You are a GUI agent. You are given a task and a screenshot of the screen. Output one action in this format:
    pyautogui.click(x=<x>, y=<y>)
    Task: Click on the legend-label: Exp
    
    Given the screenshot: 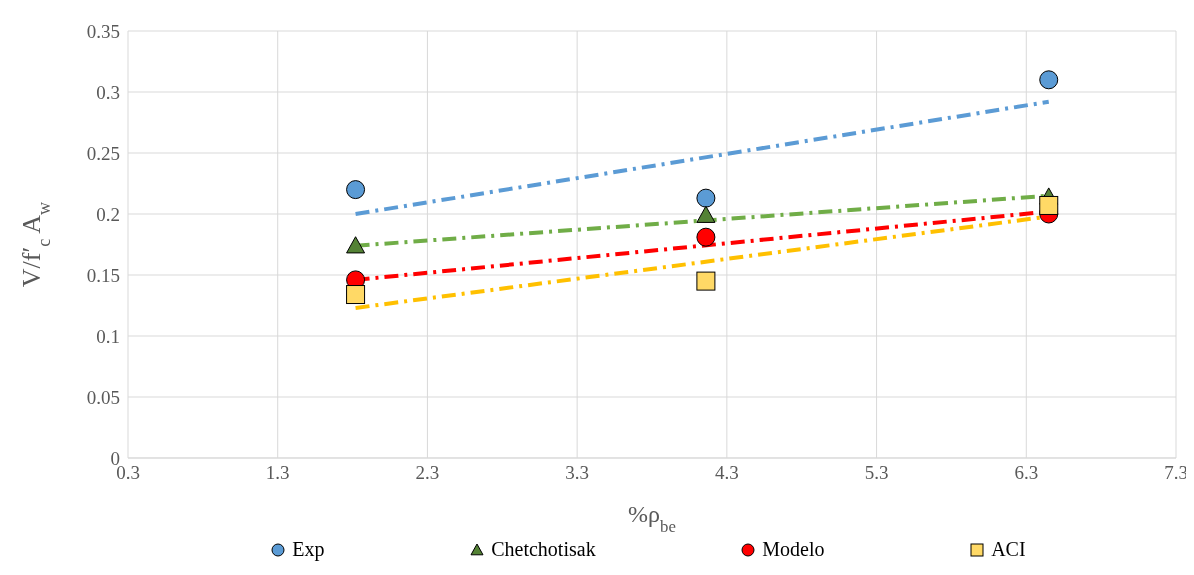 What is the action you would take?
    pyautogui.click(x=308, y=549)
    